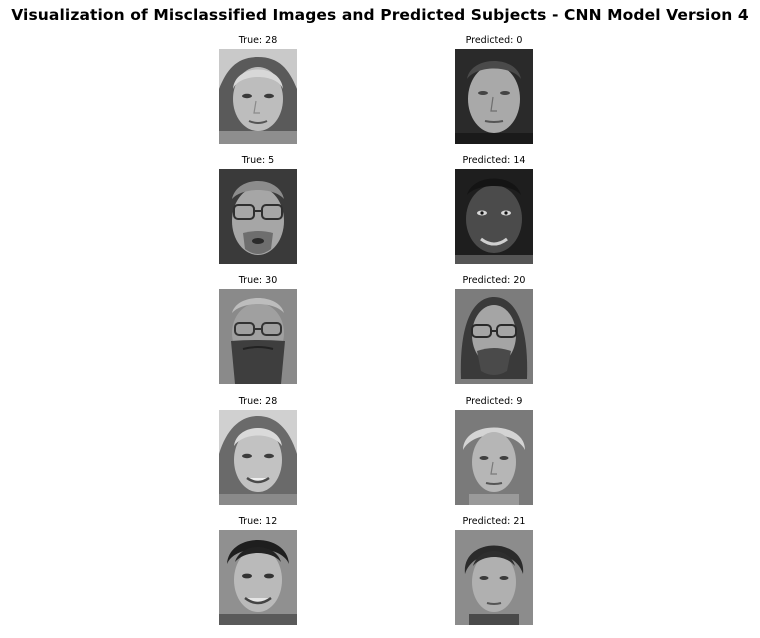 The image size is (760, 638). Describe the element at coordinates (494, 401) in the screenshot. I see `predicted-label: Predicted: 9` at that location.